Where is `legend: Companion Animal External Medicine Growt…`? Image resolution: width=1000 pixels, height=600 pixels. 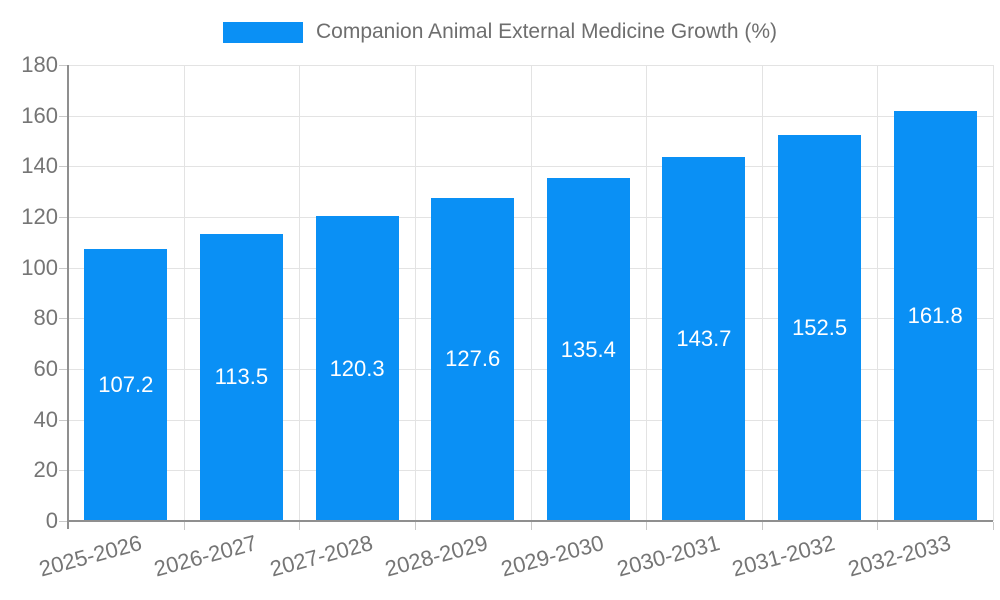
legend: Companion Animal External Medicine Growt… is located at coordinates (500, 32).